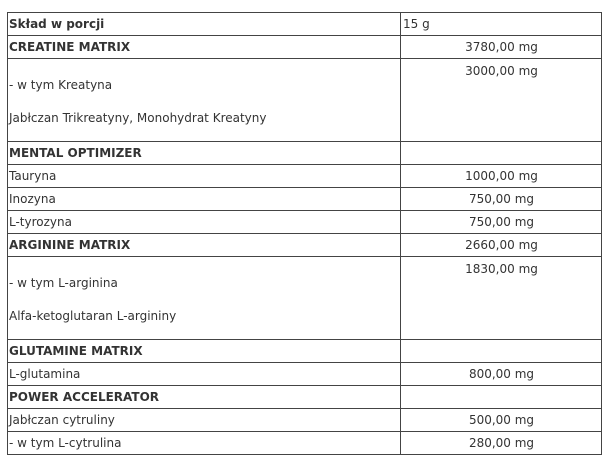 The width and height of the screenshot is (607, 466). What do you see at coordinates (501, 24) in the screenshot?
I see `serving-value: 15 g` at bounding box center [501, 24].